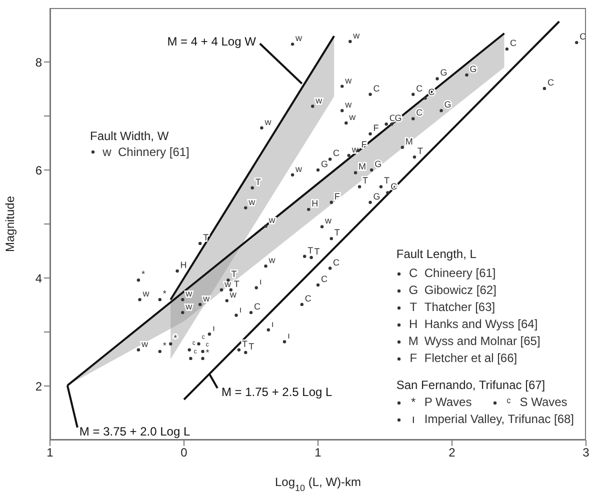 Image resolution: width=606 pixels, height=500 pixels. What do you see at coordinates (38, 170) in the screenshot?
I see `y-tick-label: 6` at bounding box center [38, 170].